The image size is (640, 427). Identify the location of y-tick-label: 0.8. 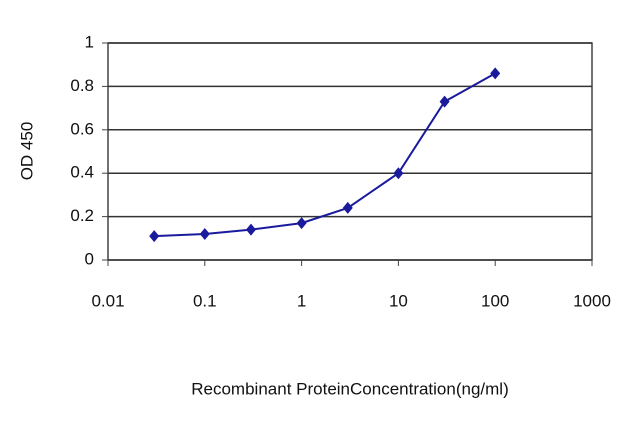
(82, 85).